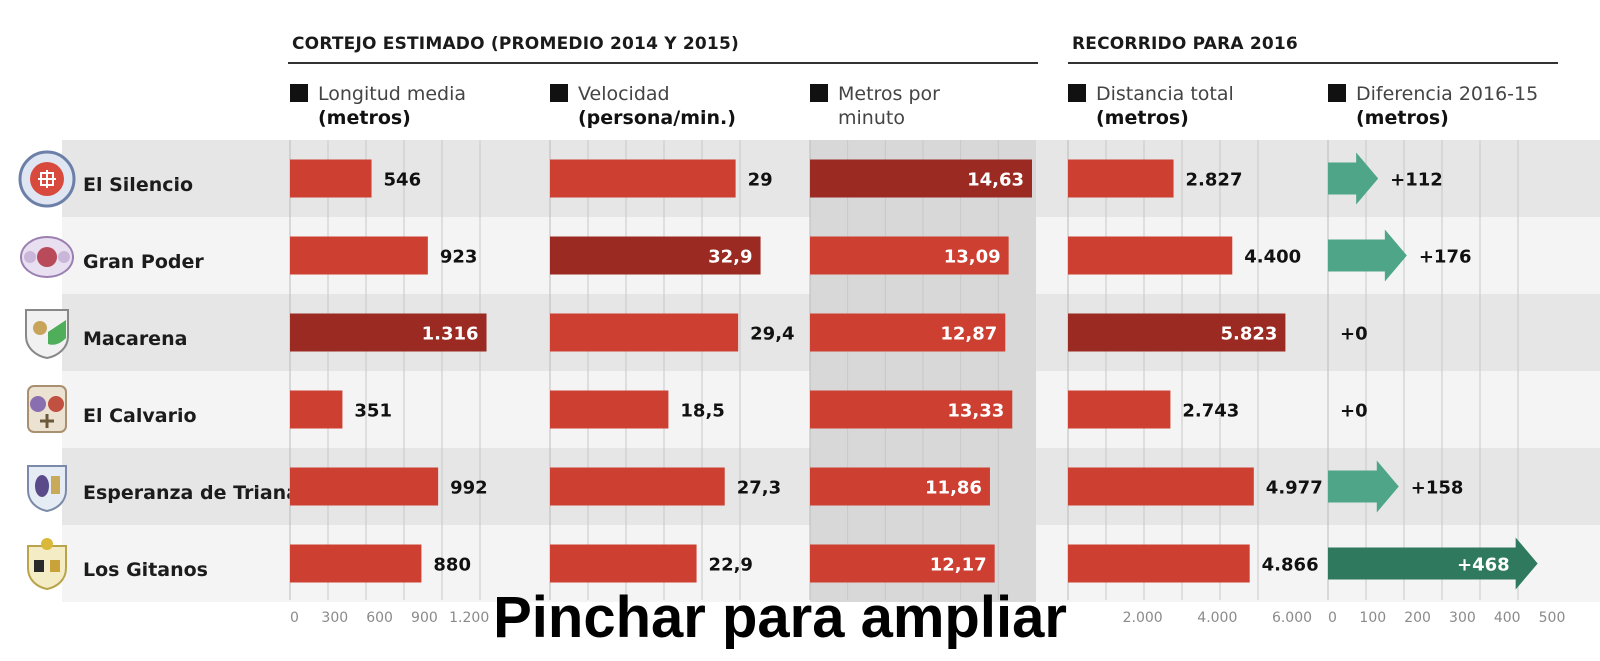  What do you see at coordinates (871, 118) in the screenshot?
I see `metric-header-metros-minuto-line2: minuto` at bounding box center [871, 118].